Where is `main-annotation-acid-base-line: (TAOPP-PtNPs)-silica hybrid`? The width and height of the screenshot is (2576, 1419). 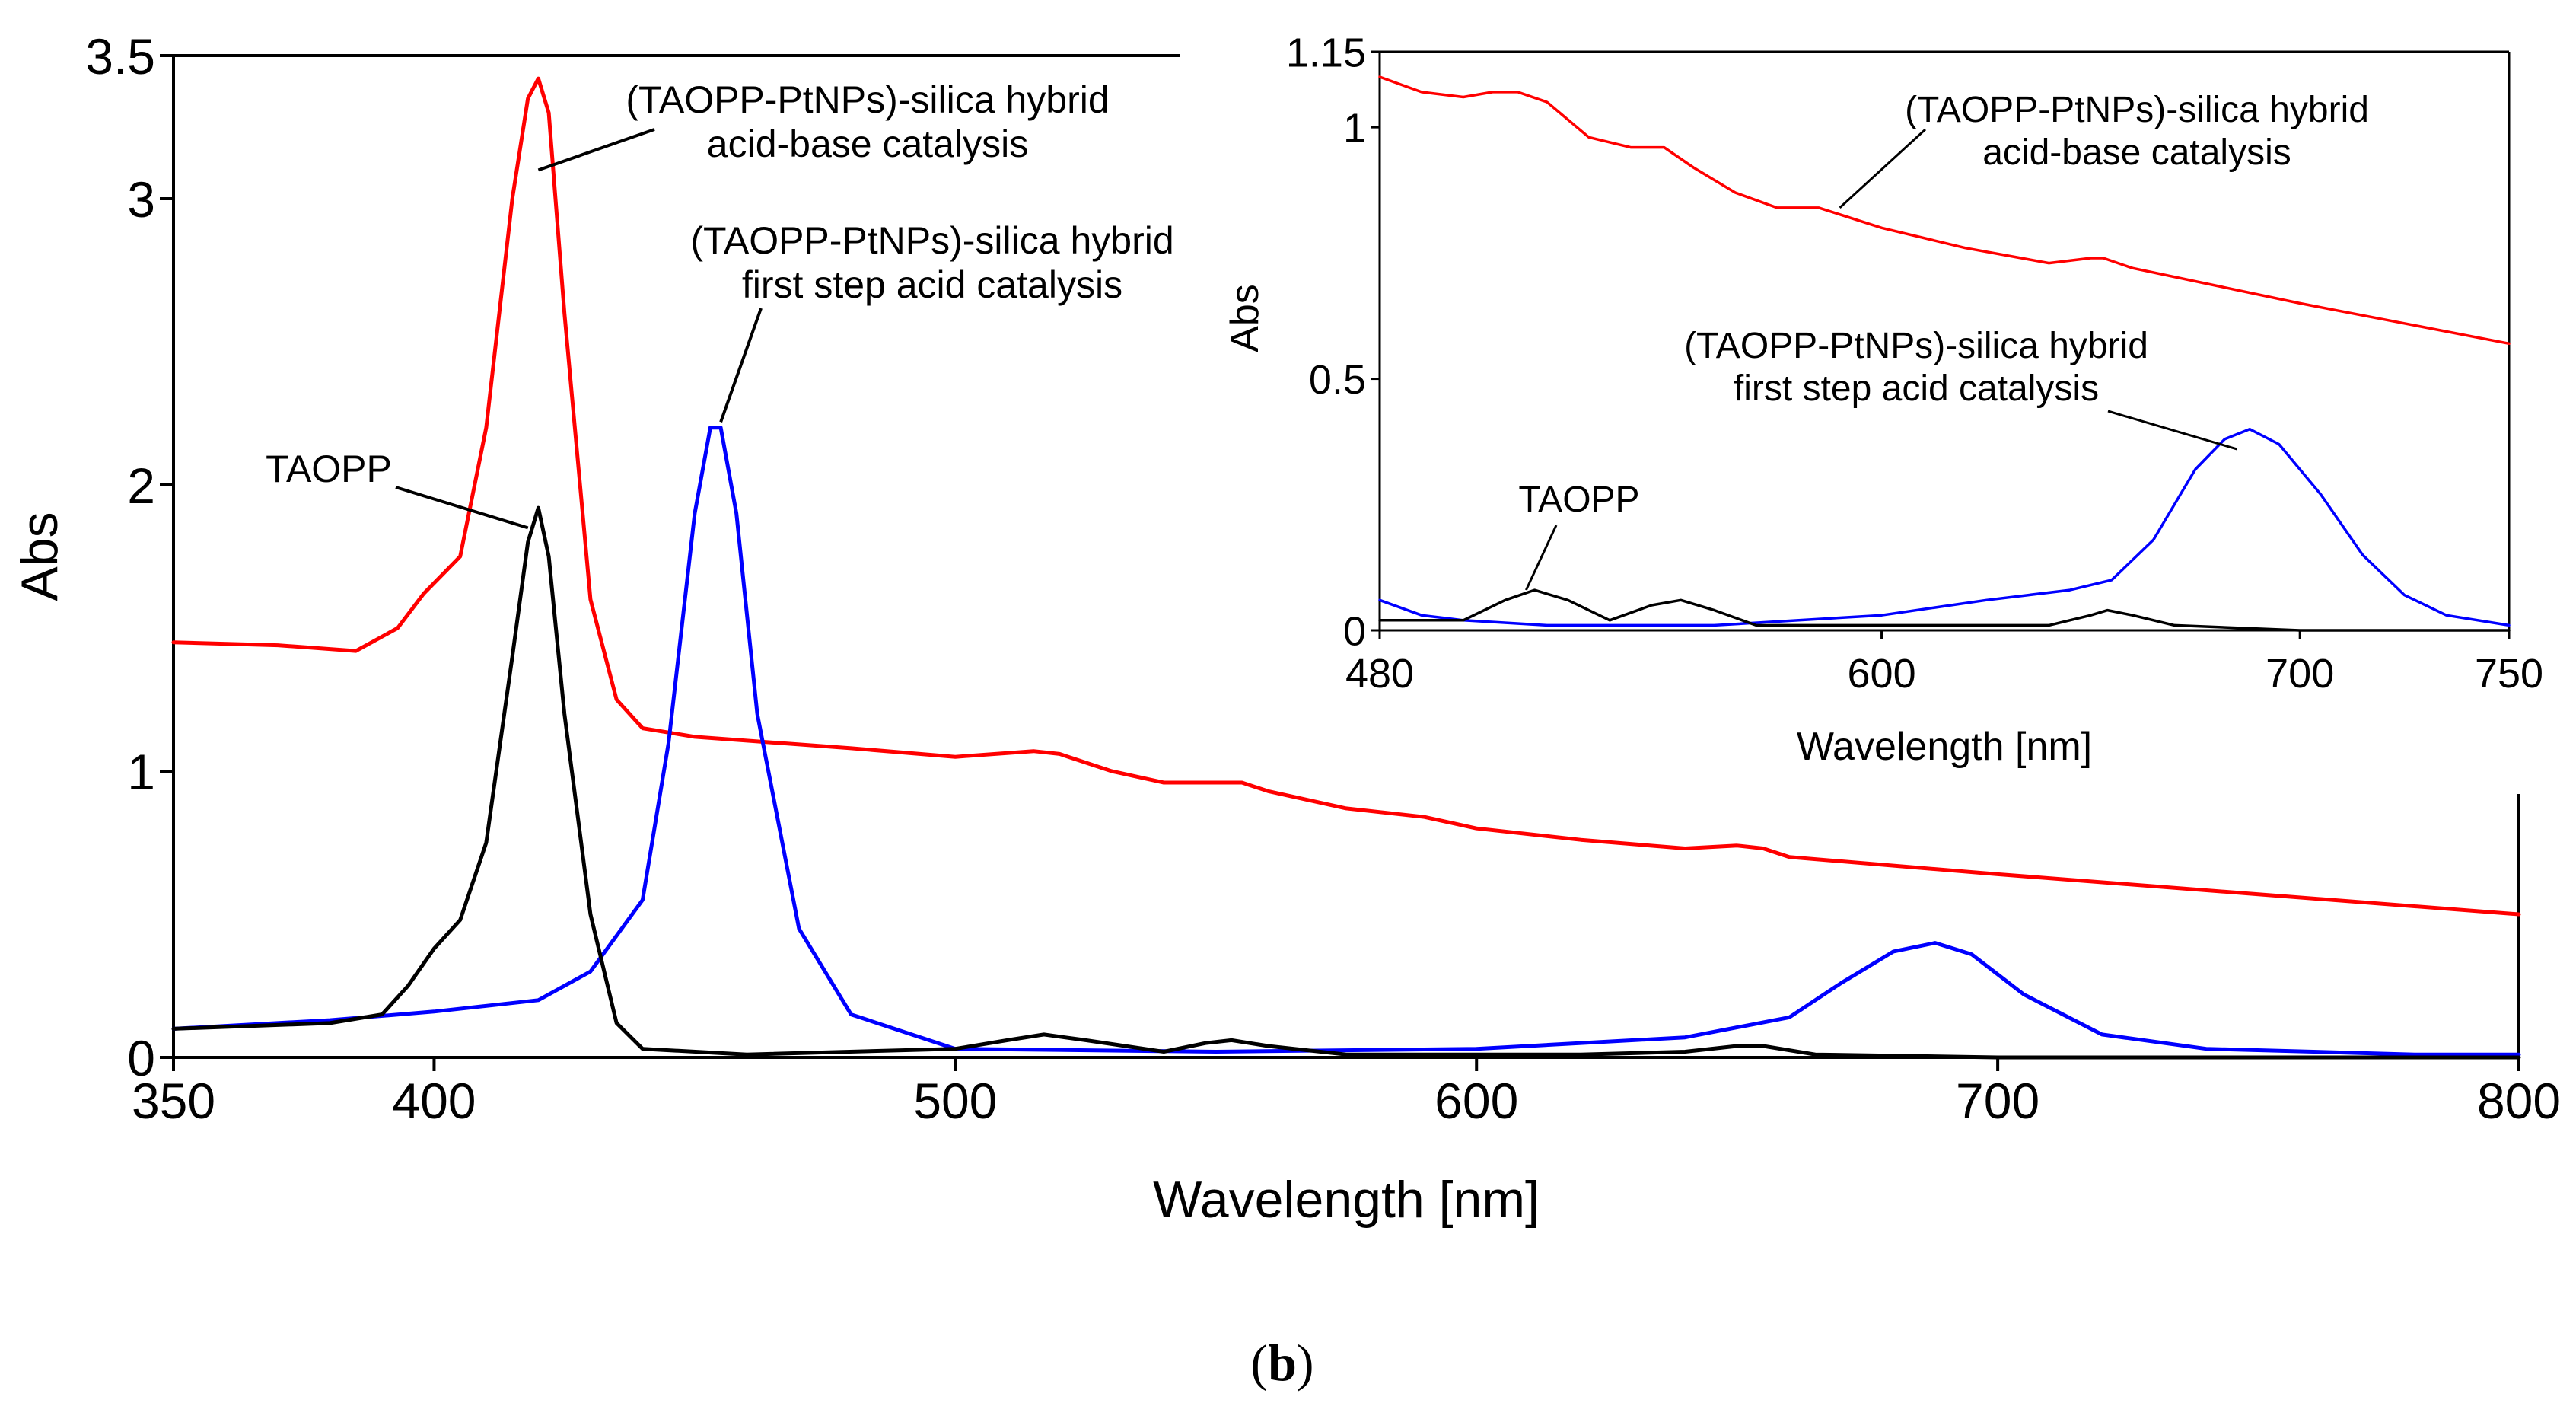
main-annotation-acid-base-line: (TAOPP-PtNPs)-silica hybrid is located at coordinates (868, 100).